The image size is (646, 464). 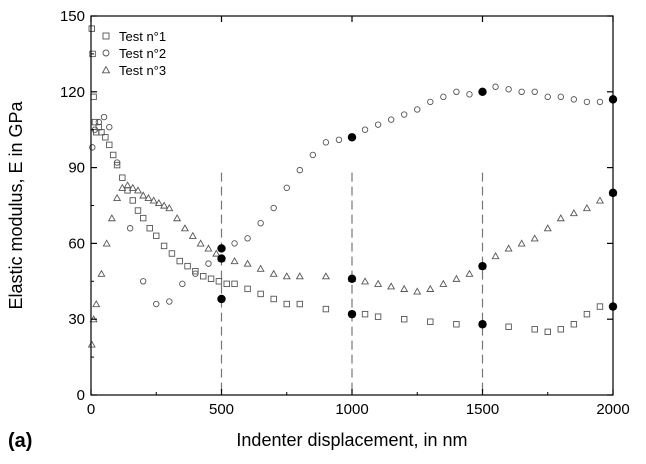 What do you see at coordinates (76, 319) in the screenshot?
I see `y-tick-label: 30` at bounding box center [76, 319].